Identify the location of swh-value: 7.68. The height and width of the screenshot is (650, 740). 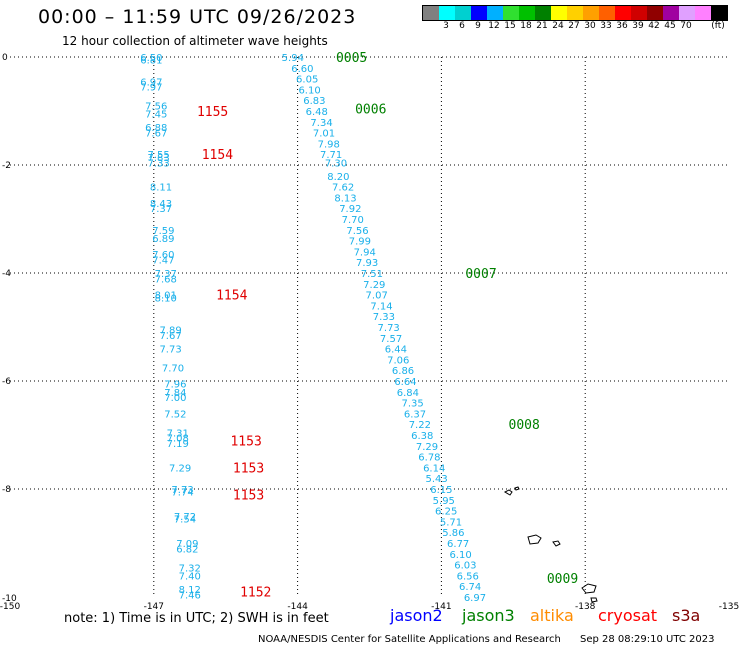
(166, 279).